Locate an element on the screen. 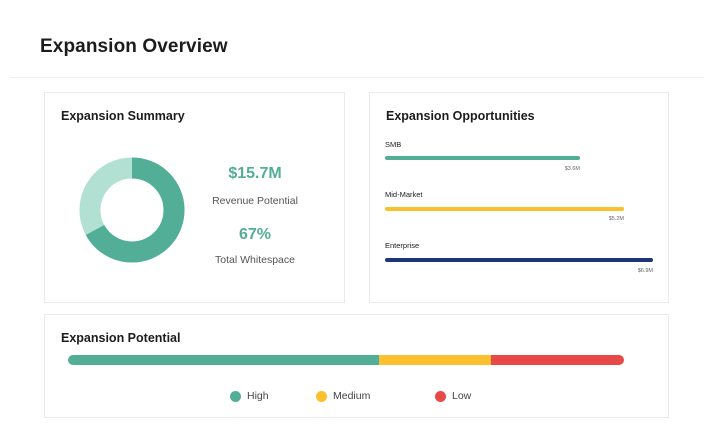 The image size is (714, 445). legend-item-high: High is located at coordinates (249, 396).